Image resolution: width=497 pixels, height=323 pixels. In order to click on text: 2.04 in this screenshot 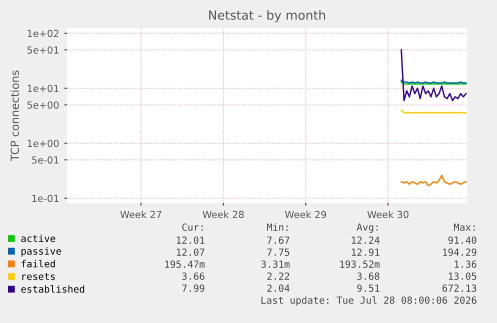, I will do `click(278, 288)`.